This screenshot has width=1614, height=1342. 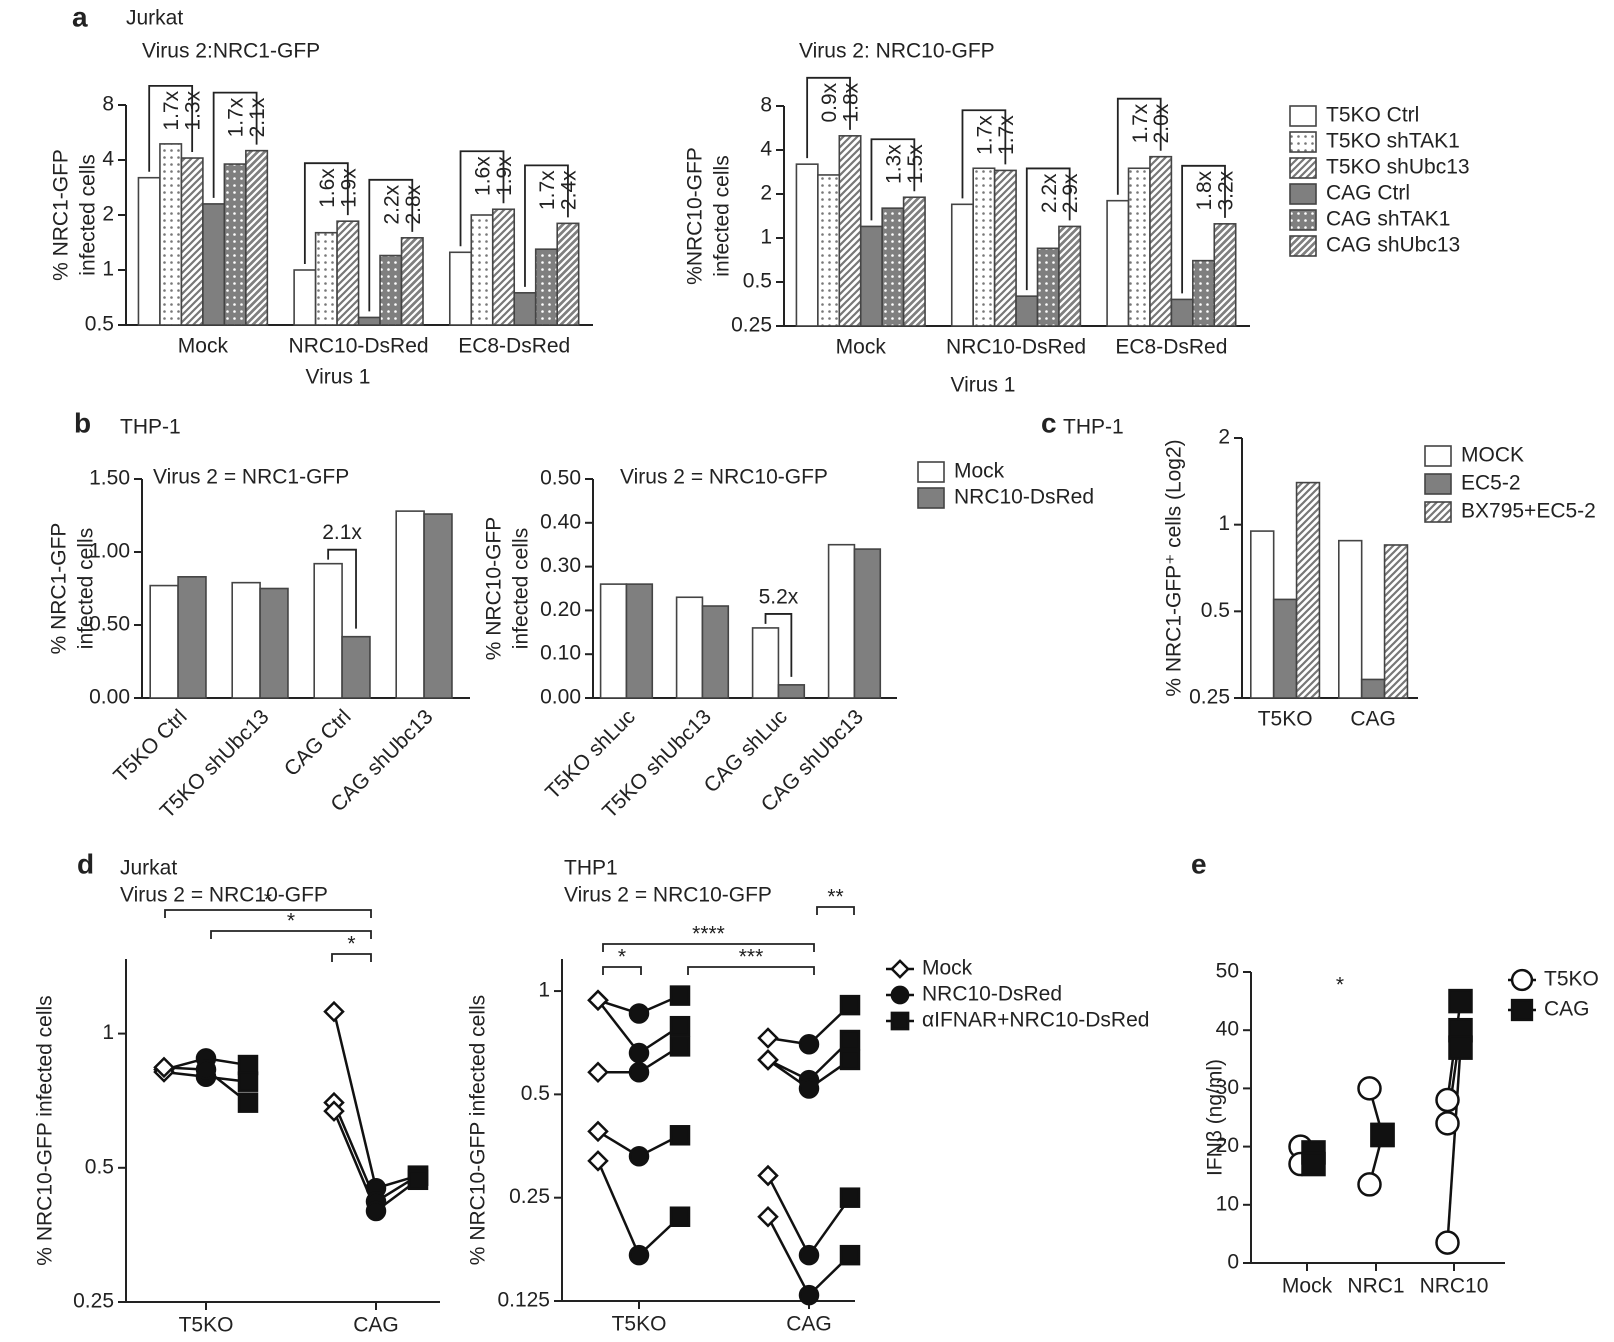 What do you see at coordinates (109, 551) in the screenshot?
I see `y-tick-label: 1.00` at bounding box center [109, 551].